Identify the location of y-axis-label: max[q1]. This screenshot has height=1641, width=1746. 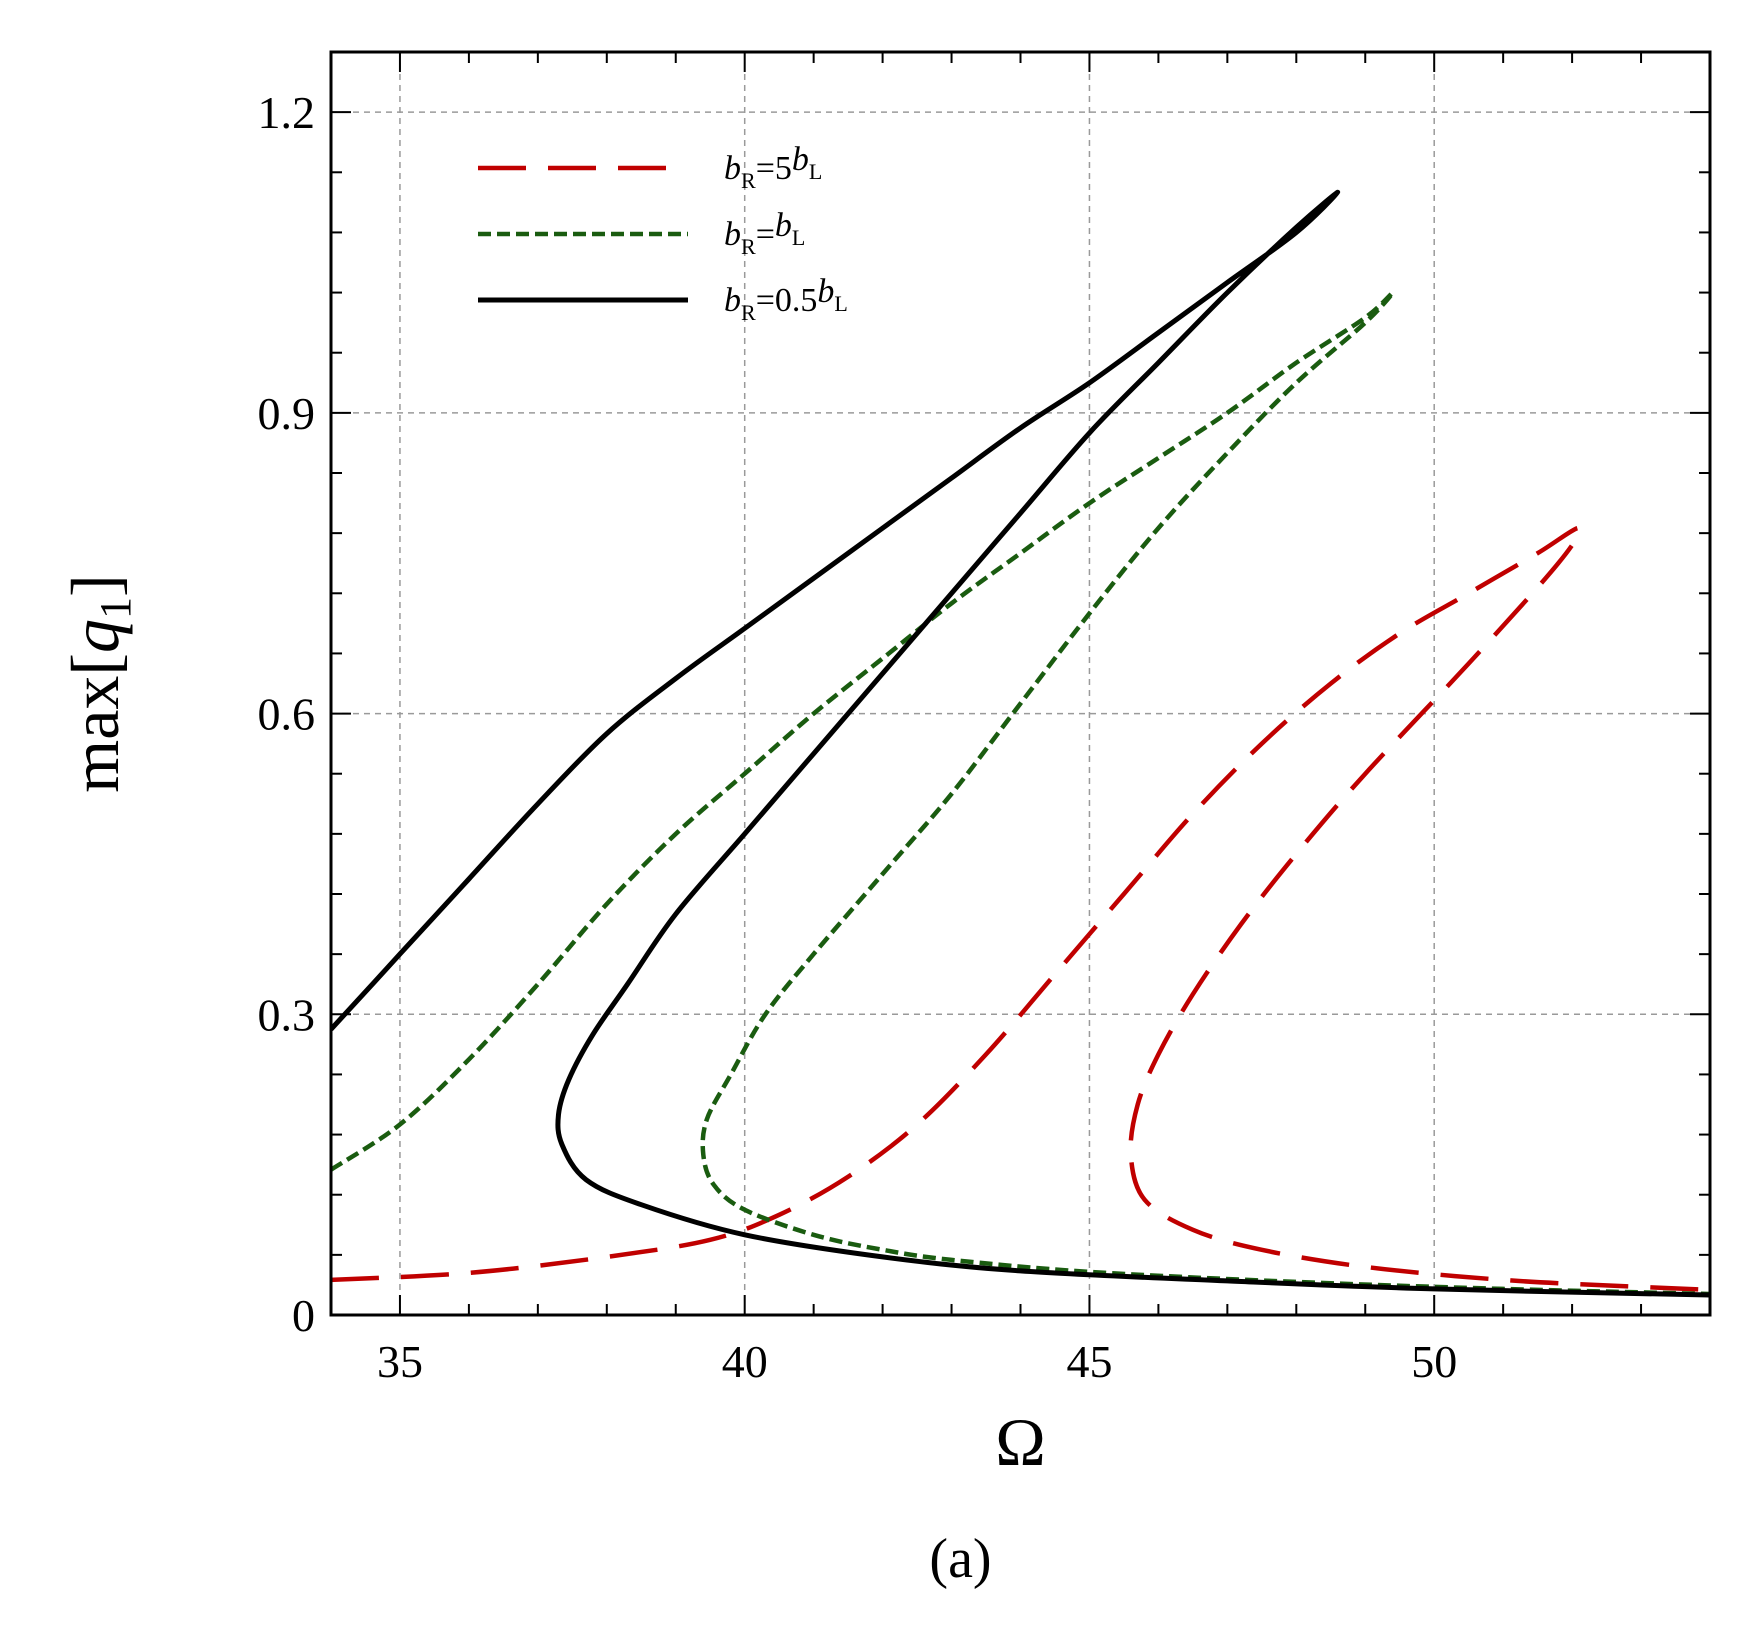
(98, 683).